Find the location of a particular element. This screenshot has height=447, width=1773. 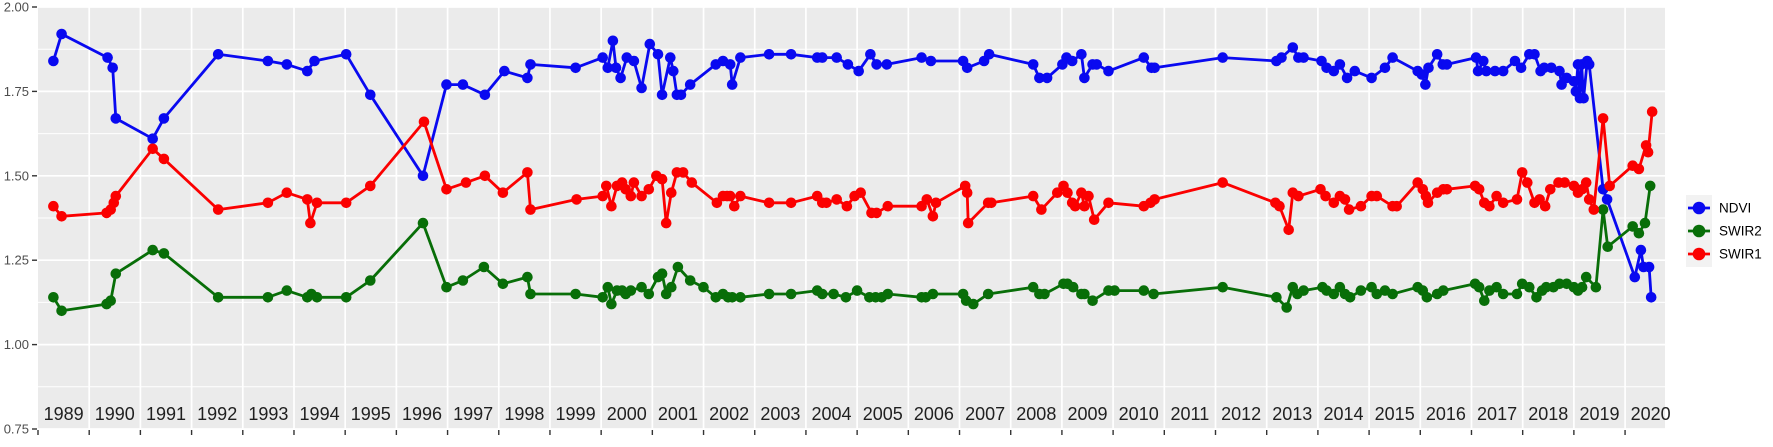

legend-key-point-icon is located at coordinates (1699, 231).